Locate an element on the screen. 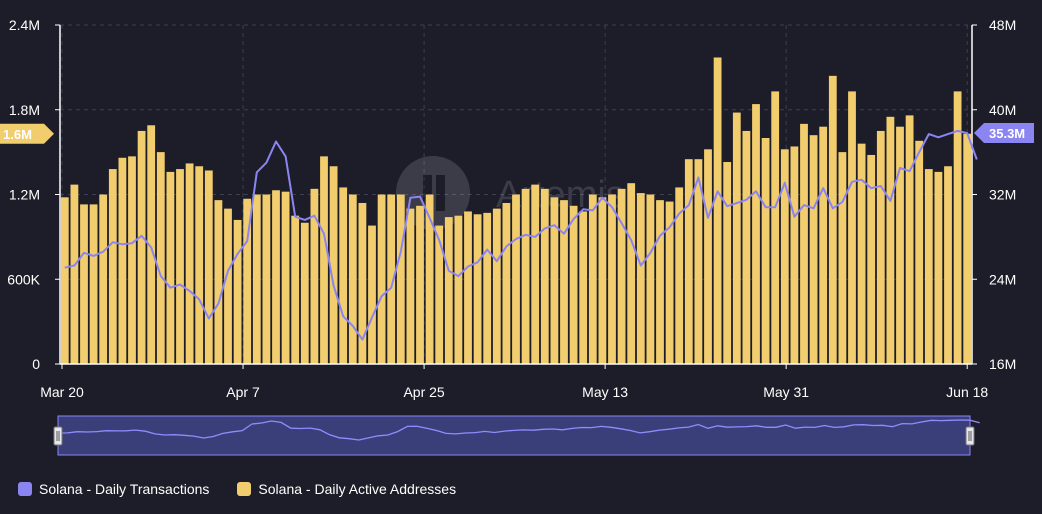 This screenshot has width=1042, height=514. x-tick-label: Apr 25 is located at coordinates (423, 392).